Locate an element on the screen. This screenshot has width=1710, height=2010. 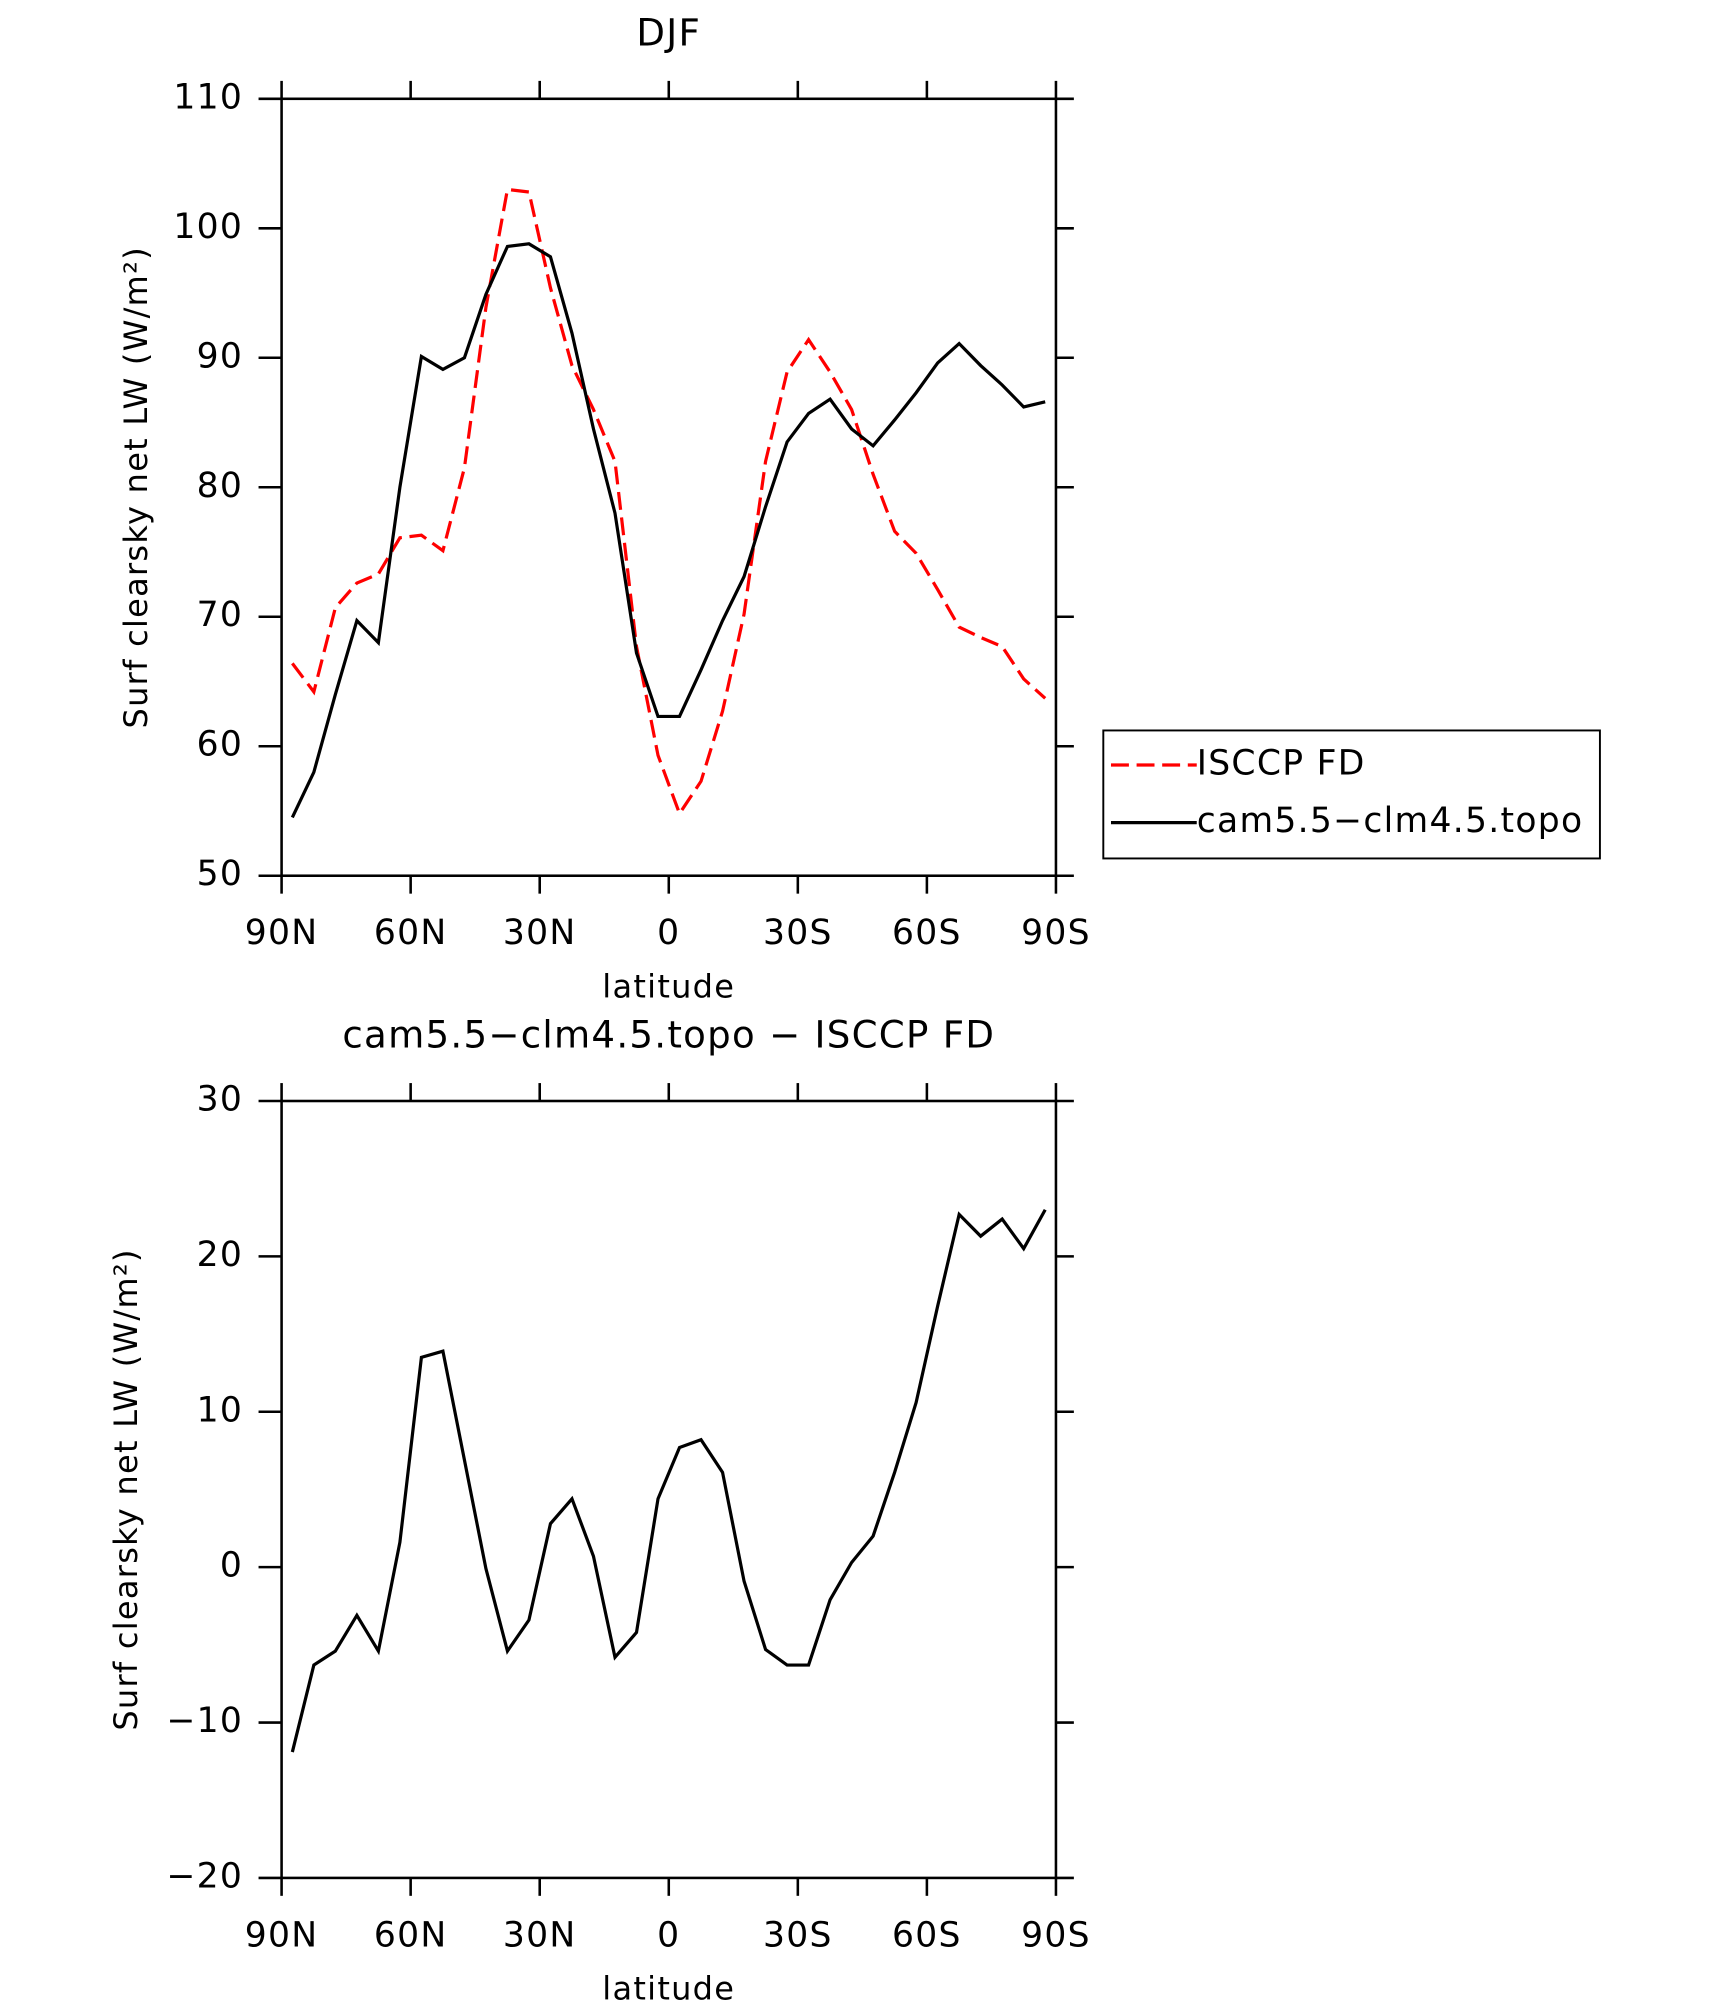
y-tick-label: 10 is located at coordinates (220, 1410).